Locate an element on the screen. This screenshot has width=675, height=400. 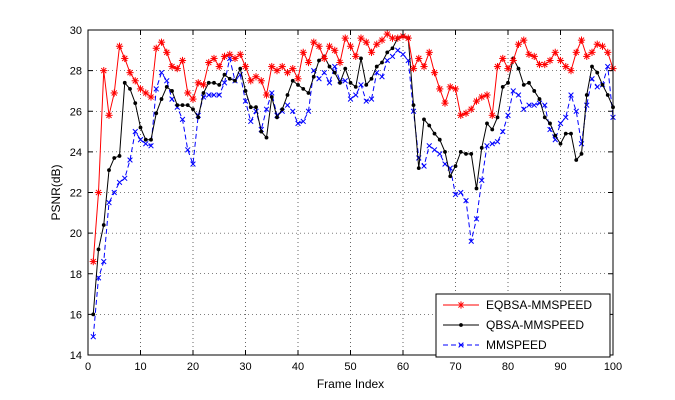
y-tick-label: 22 is located at coordinates (76, 194).